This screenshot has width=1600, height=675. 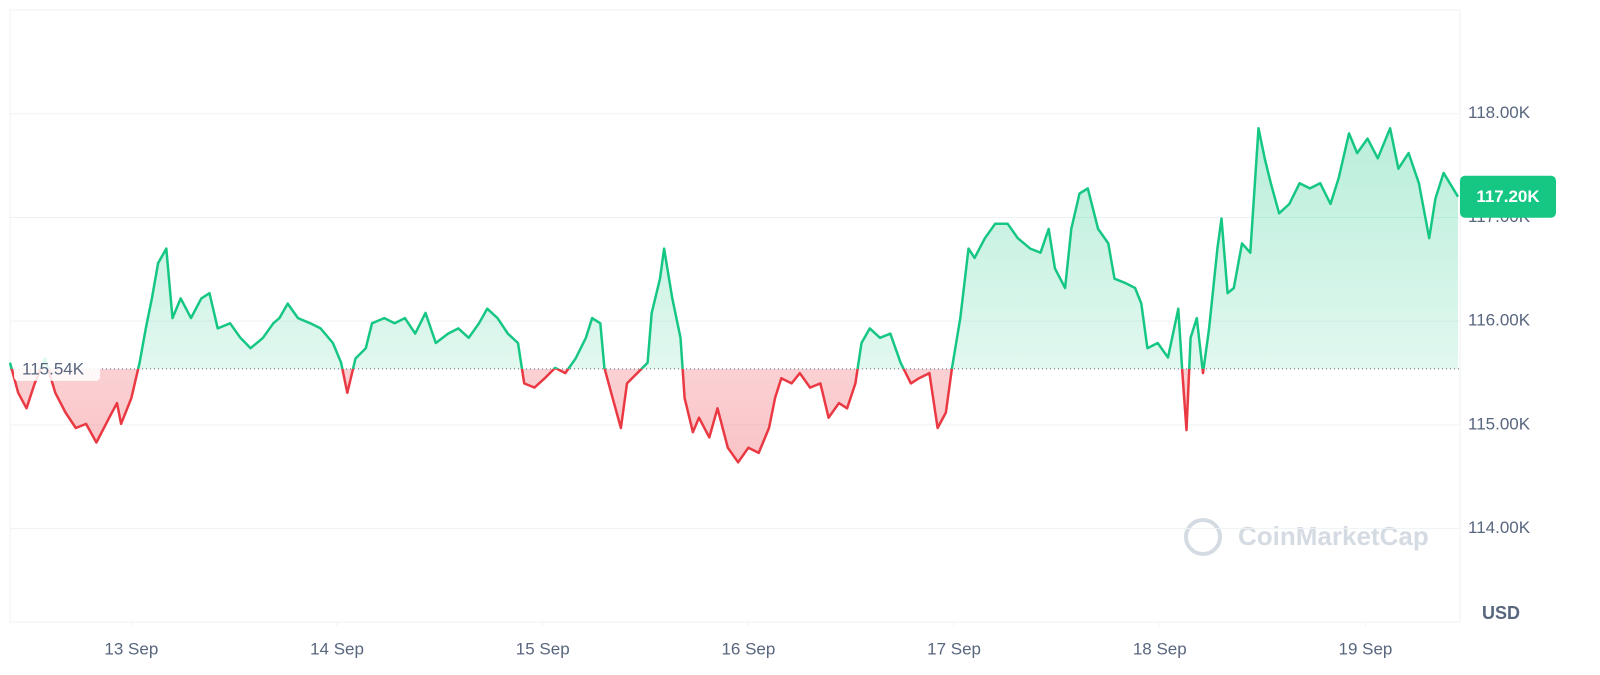 What do you see at coordinates (748, 648) in the screenshot?
I see `x-tick-label: 16 Sep` at bounding box center [748, 648].